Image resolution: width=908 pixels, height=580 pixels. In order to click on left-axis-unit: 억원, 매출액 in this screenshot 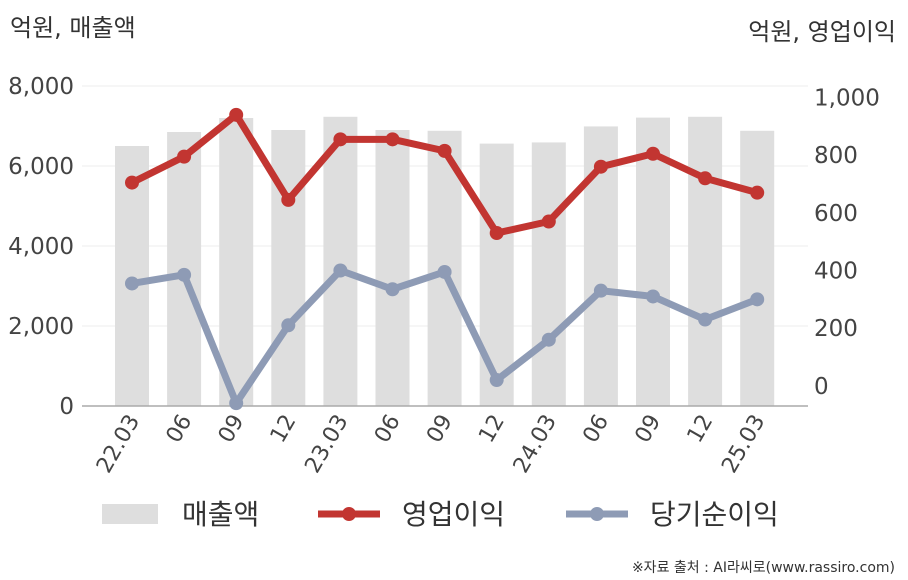, I will do `click(73, 28)`.